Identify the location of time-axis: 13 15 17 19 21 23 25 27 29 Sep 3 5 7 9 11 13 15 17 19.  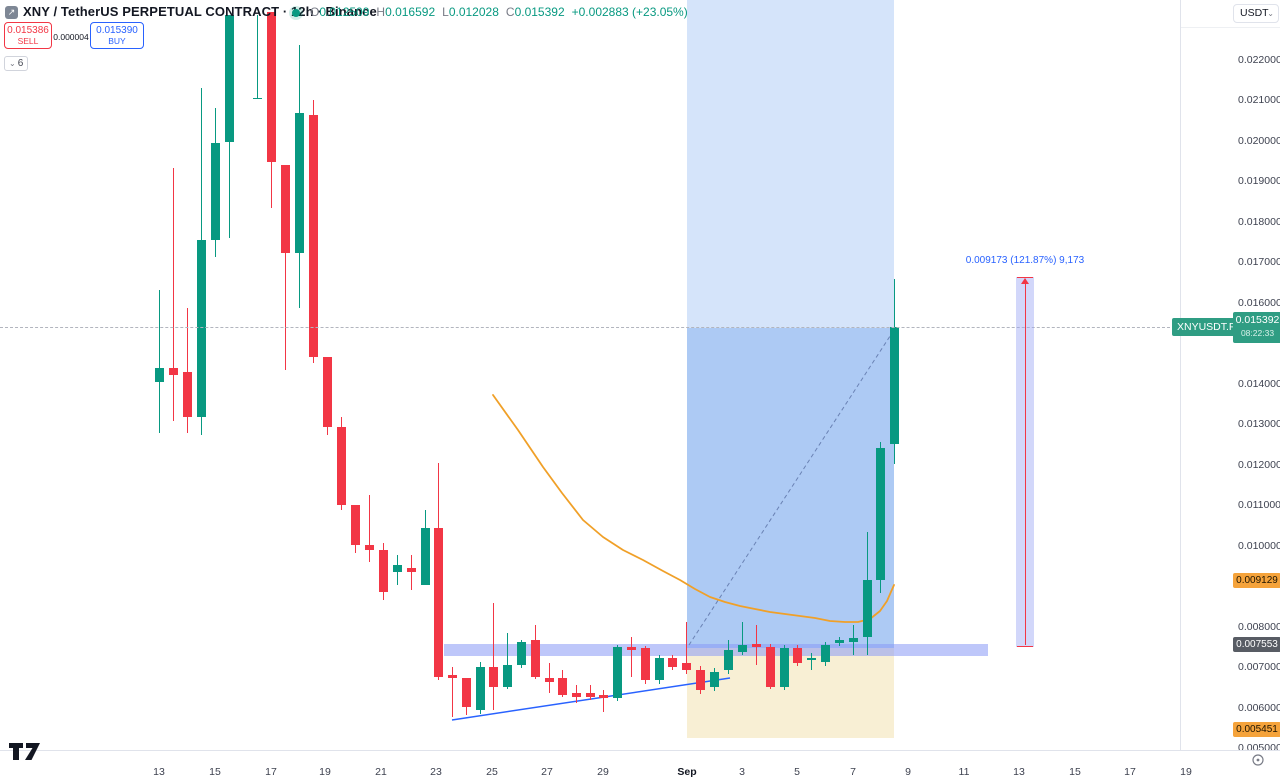
(640, 766).